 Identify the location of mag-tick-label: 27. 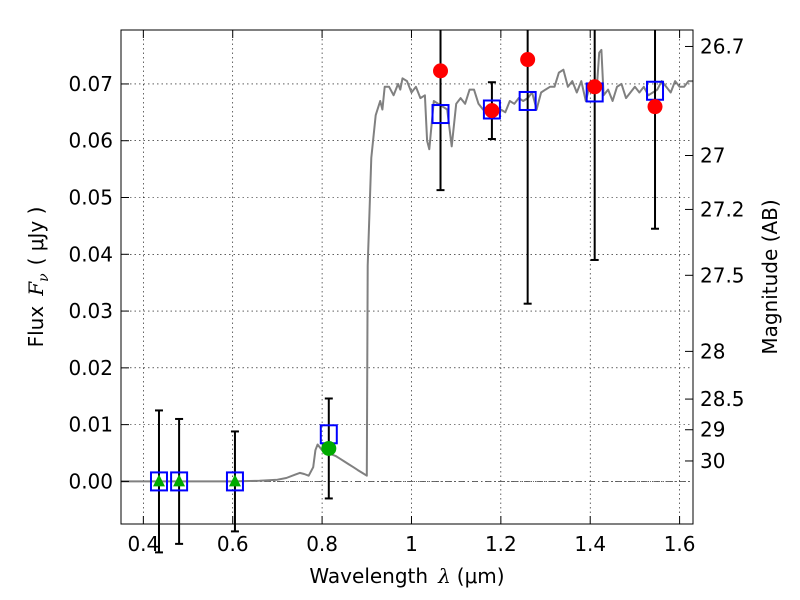
(712, 155).